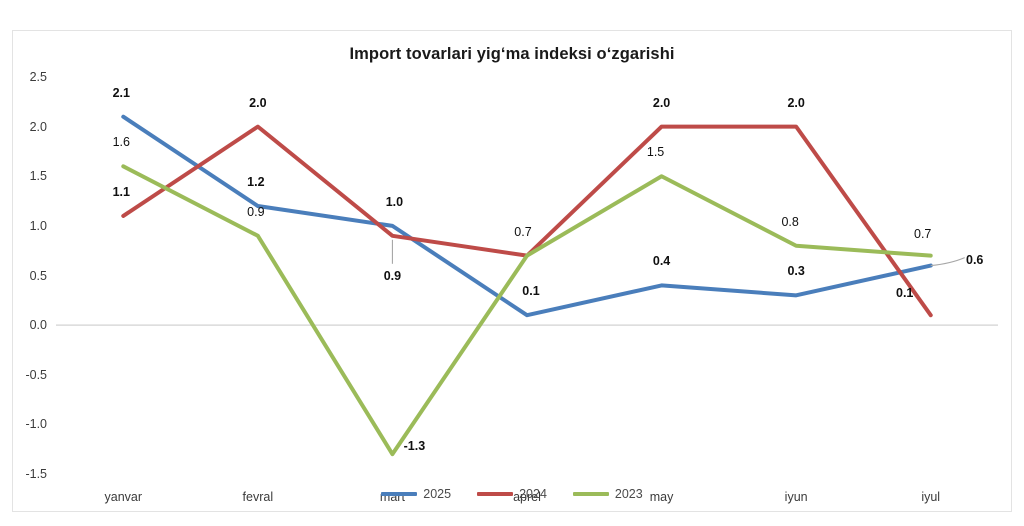  What do you see at coordinates (533, 494) in the screenshot?
I see `legend-label-2024: 2024` at bounding box center [533, 494].